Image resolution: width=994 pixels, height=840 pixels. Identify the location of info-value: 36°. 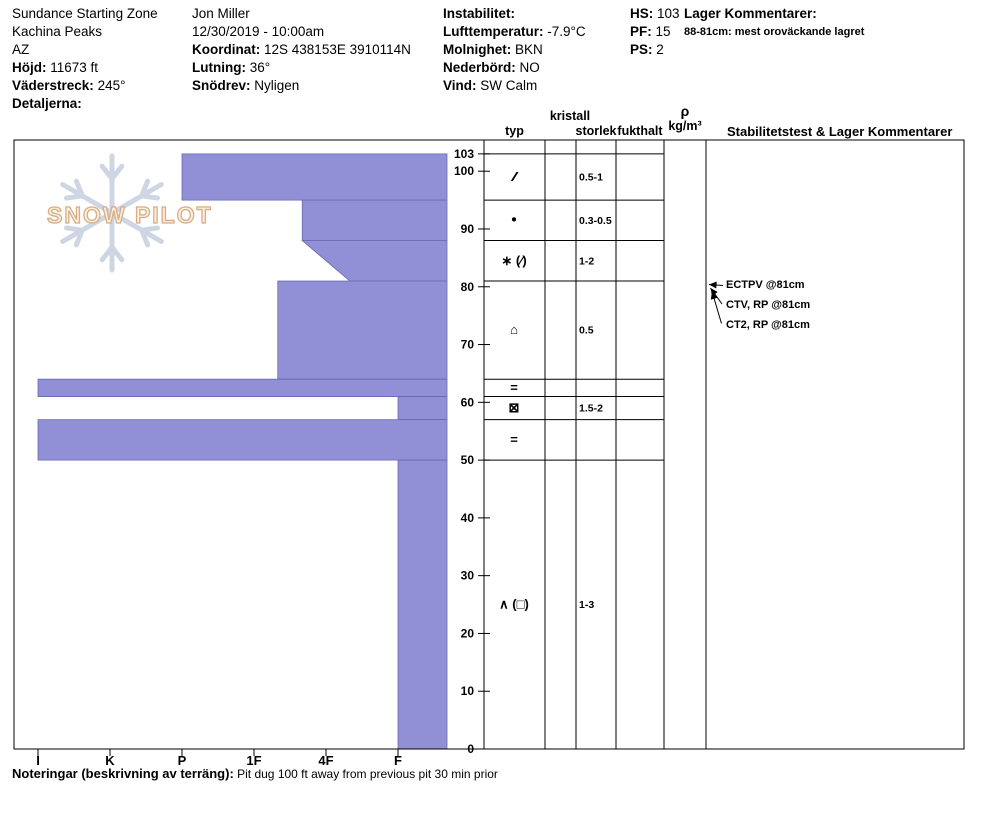
(260, 67).